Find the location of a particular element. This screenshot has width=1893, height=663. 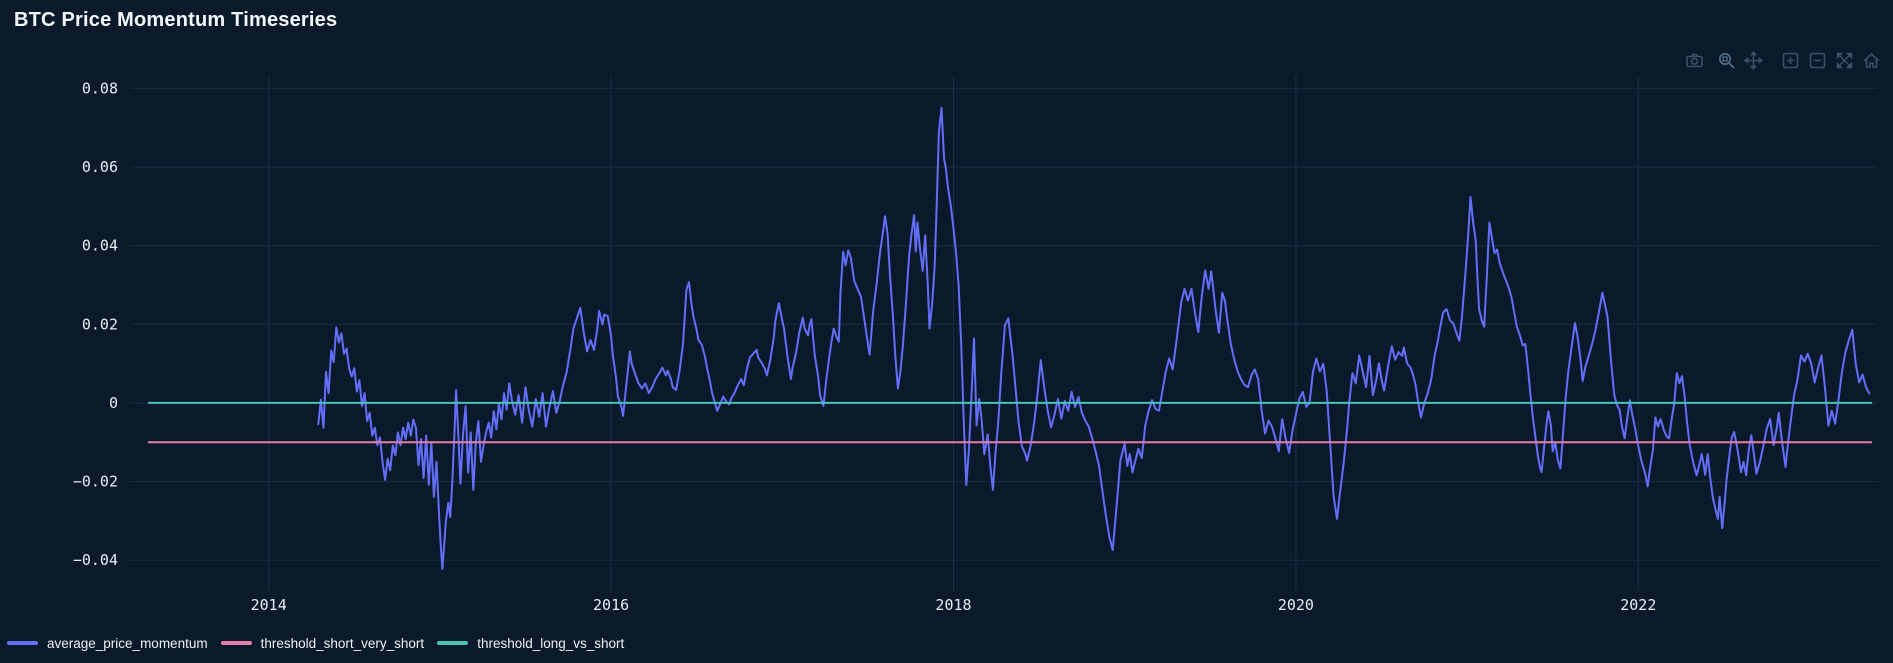

y-tick-label: 0.04 is located at coordinates (100, 246).